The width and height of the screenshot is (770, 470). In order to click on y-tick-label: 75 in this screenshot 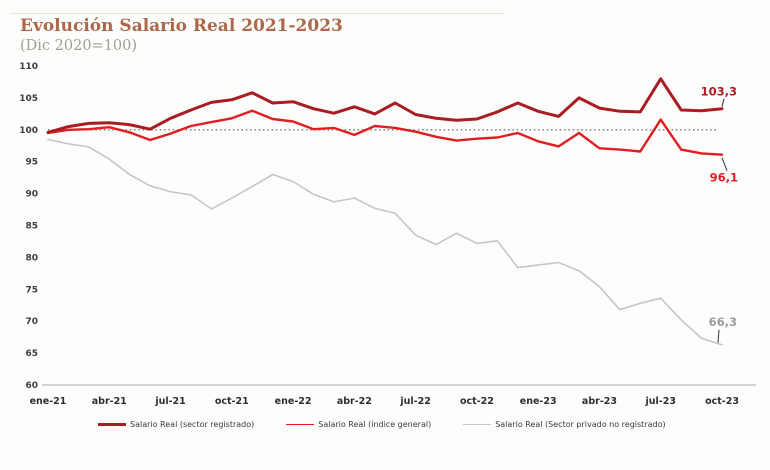, I will do `click(31, 290)`.